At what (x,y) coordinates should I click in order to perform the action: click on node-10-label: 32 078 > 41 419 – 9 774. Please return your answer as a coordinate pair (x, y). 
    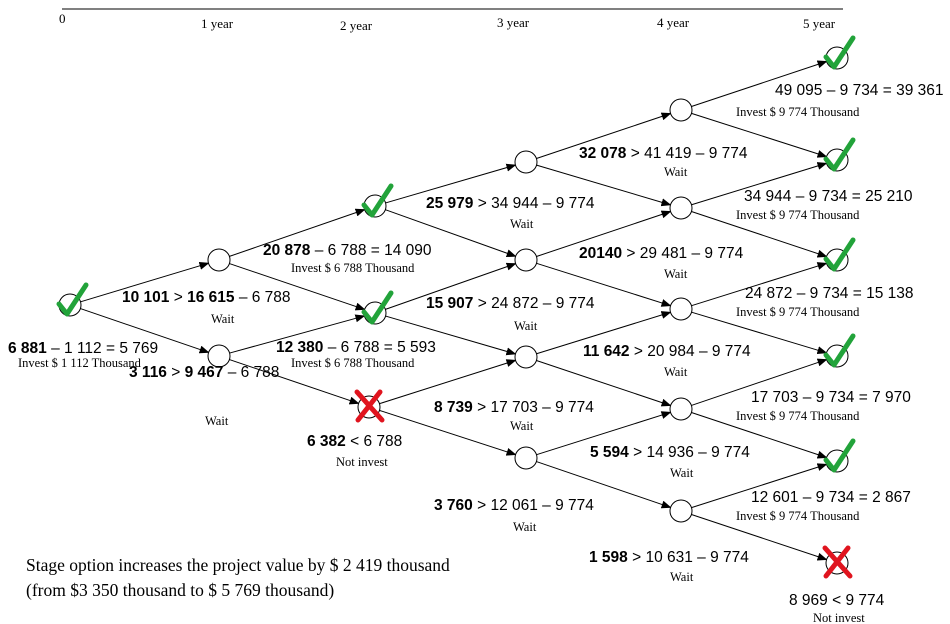
    Looking at the image, I should click on (663, 153).